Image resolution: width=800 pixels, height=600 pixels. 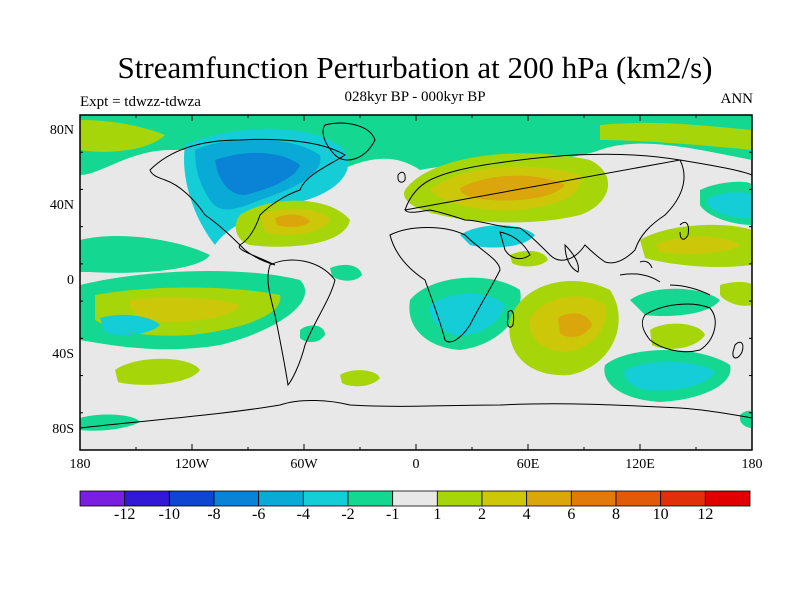 What do you see at coordinates (705, 514) in the screenshot?
I see `colorbar-label: 12` at bounding box center [705, 514].